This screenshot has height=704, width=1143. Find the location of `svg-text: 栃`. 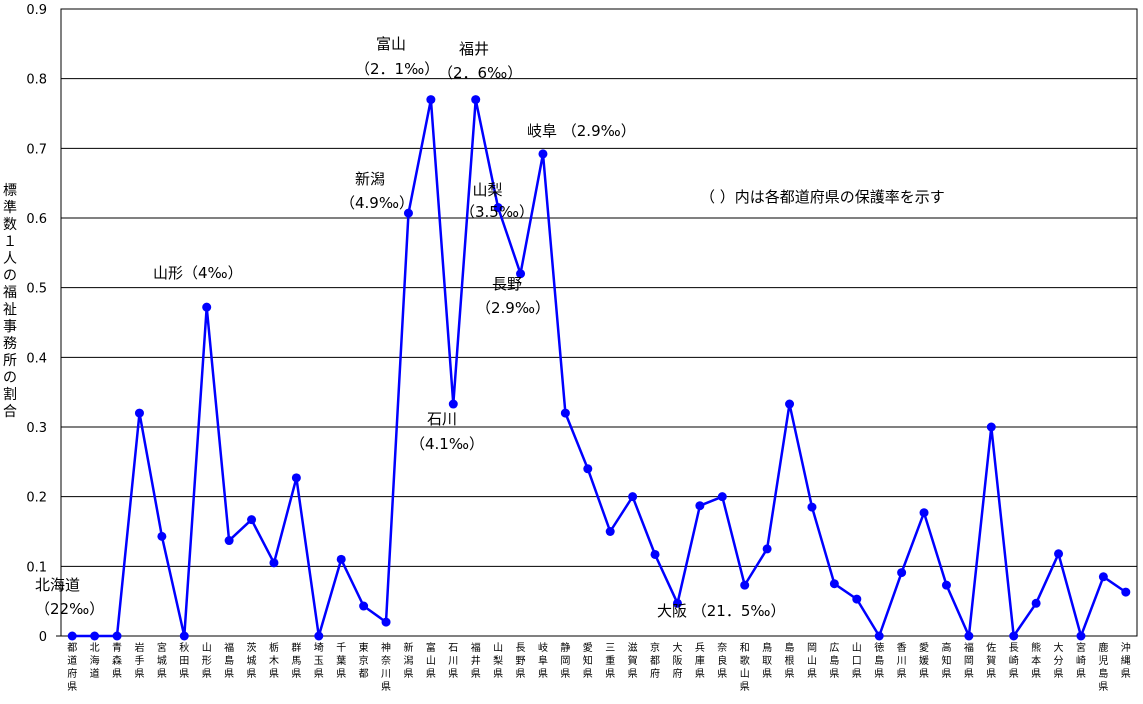

svg-text: 栃 is located at coordinates (274, 647).